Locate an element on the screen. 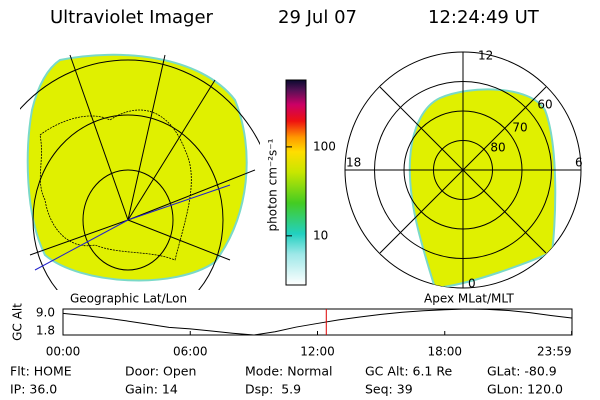  time: 12:24:49 UT is located at coordinates (484, 17).